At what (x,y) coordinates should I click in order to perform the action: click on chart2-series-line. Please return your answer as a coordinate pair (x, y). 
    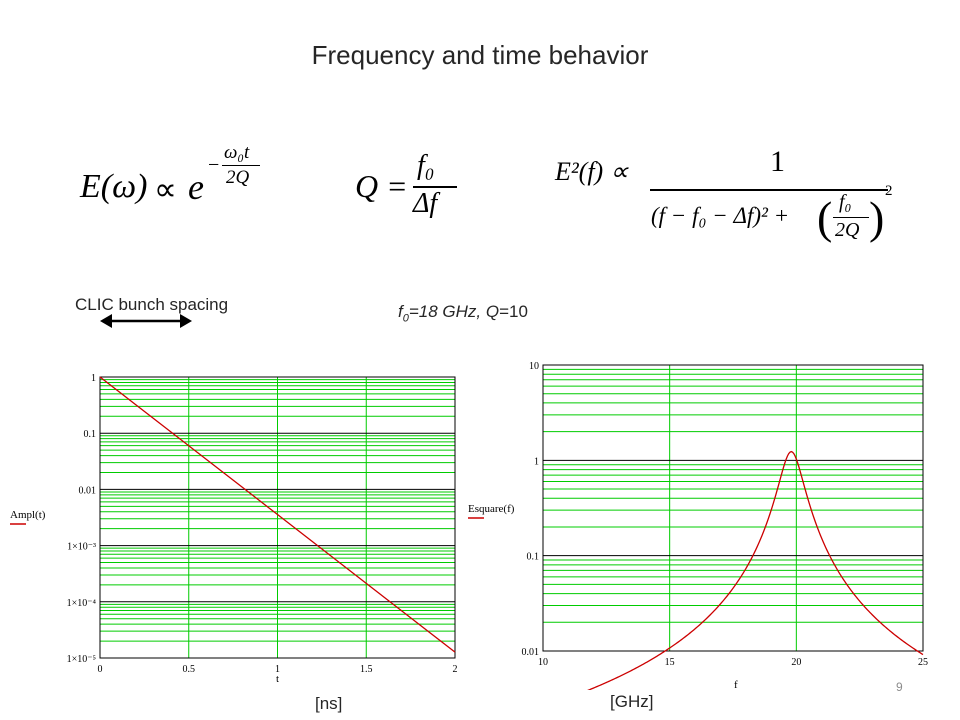
    Looking at the image, I should click on (755, 570).